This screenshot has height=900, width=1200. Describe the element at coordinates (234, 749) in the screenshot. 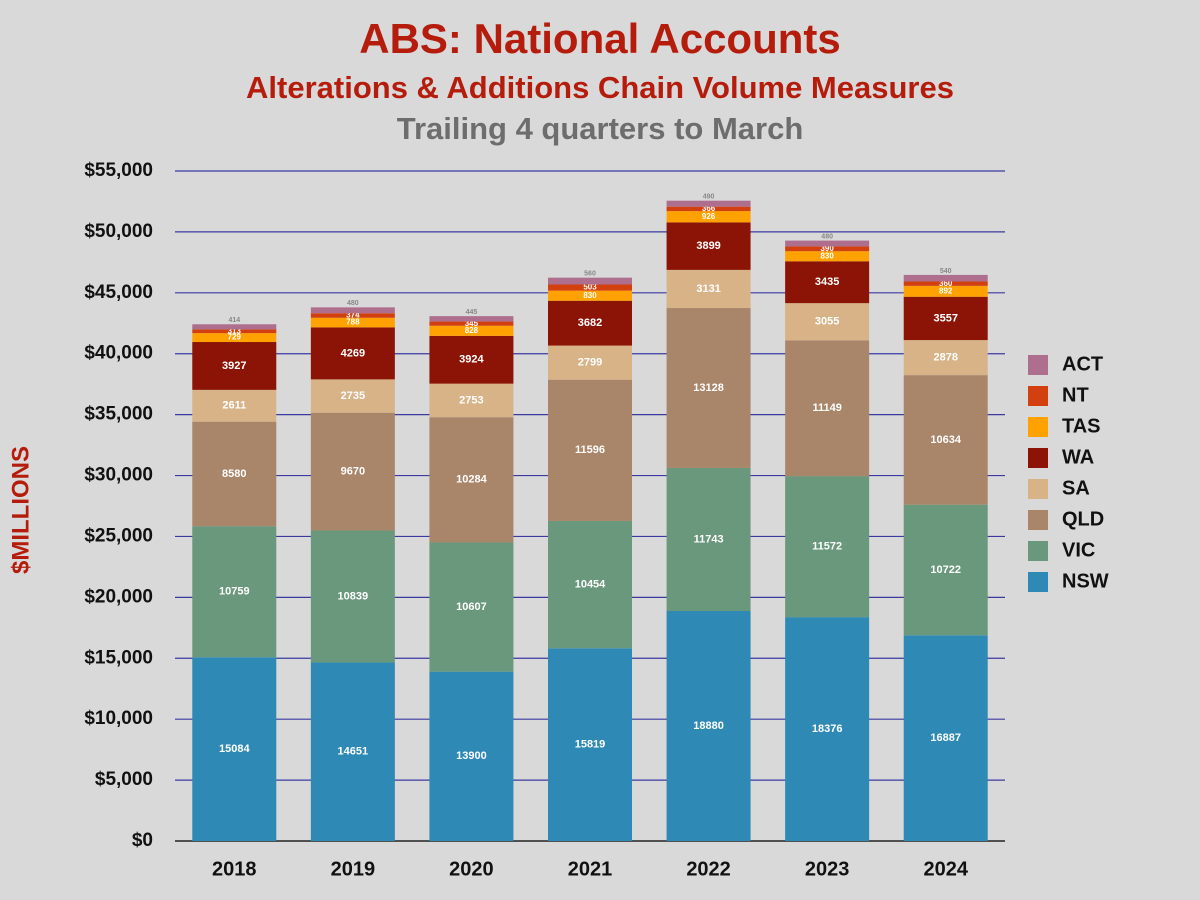

I see `data-label: 15084` at that location.